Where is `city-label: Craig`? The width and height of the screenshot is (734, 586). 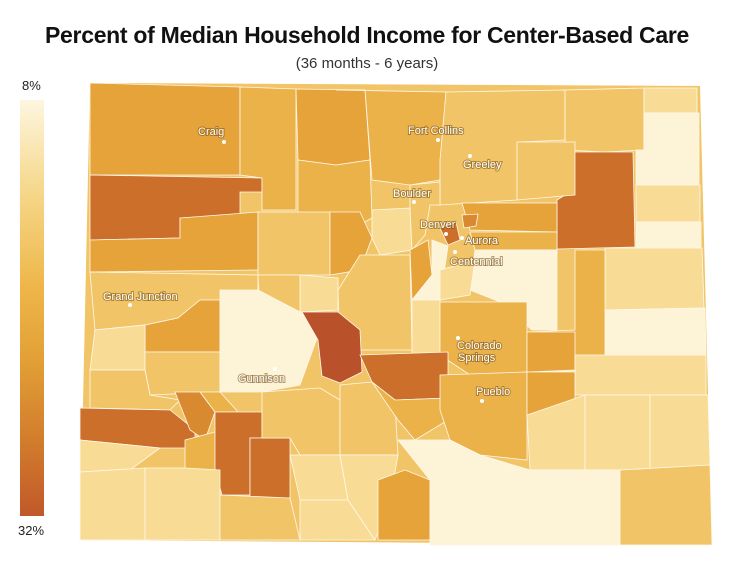
city-label: Craig is located at coordinates (211, 132).